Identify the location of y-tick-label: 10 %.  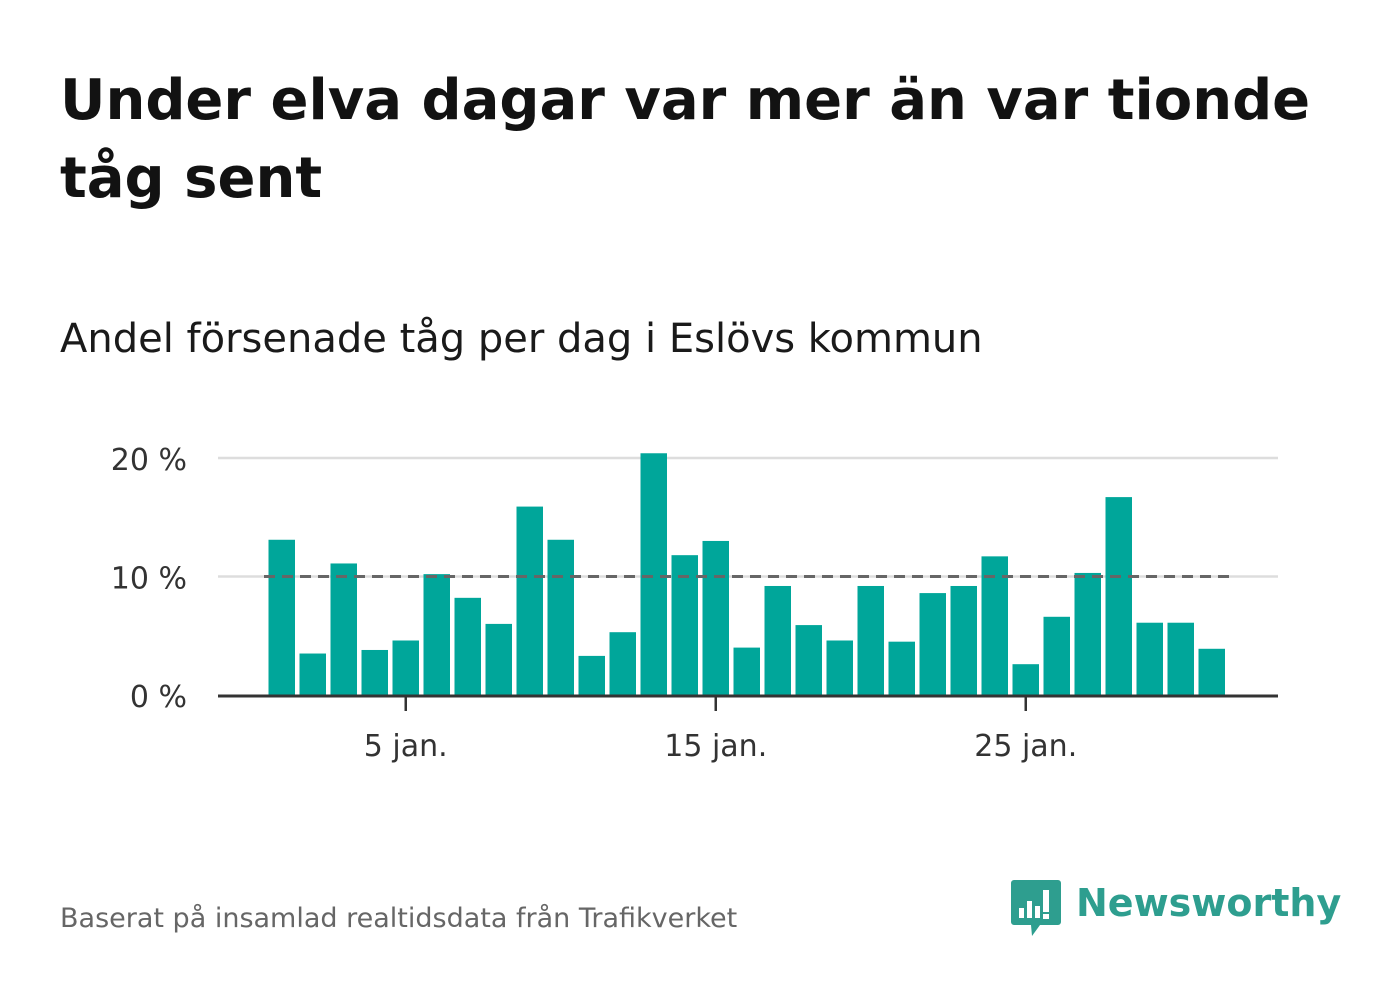
(149, 579).